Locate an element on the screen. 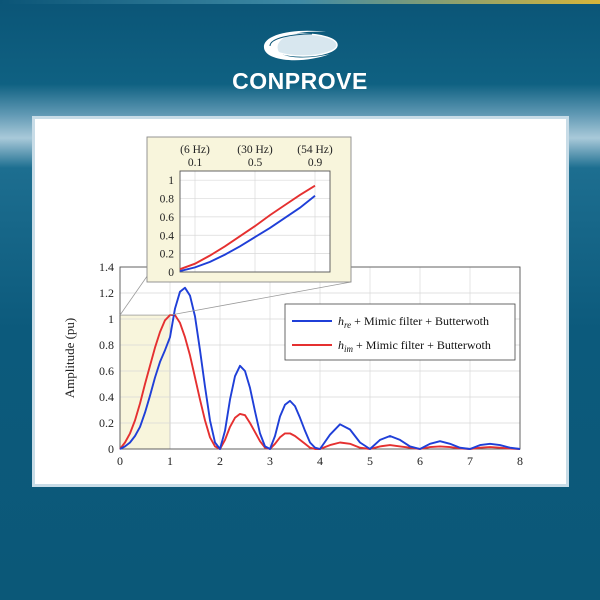 This screenshot has height=600, width=600. inset-x-tick-hz-label: (6 Hz) is located at coordinates (195, 150).